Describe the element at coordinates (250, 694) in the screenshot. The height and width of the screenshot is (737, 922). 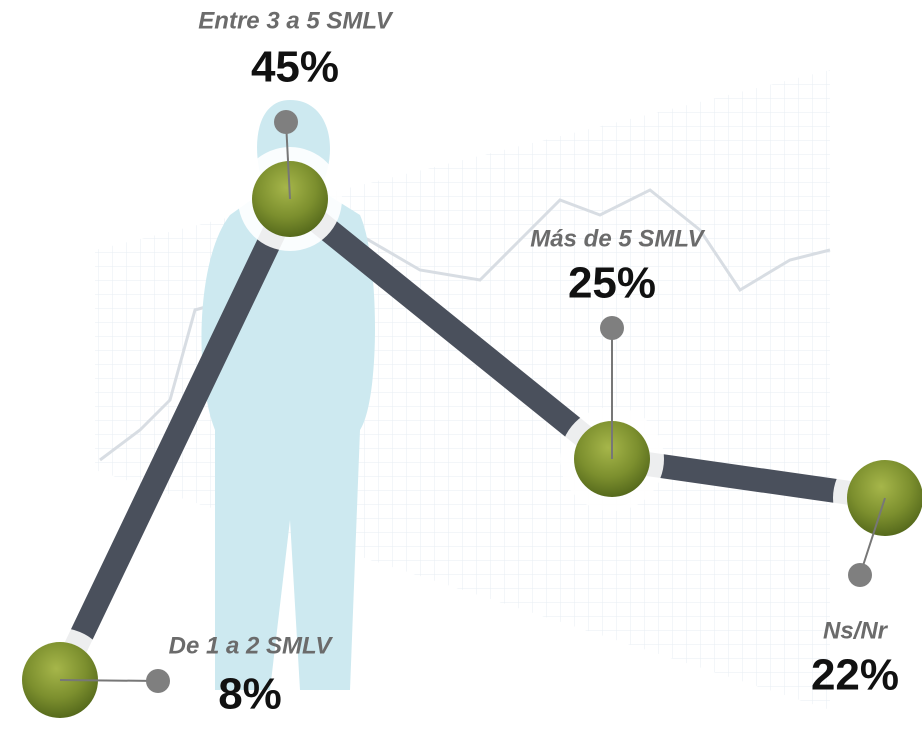
I see `value-label: 8%` at that location.